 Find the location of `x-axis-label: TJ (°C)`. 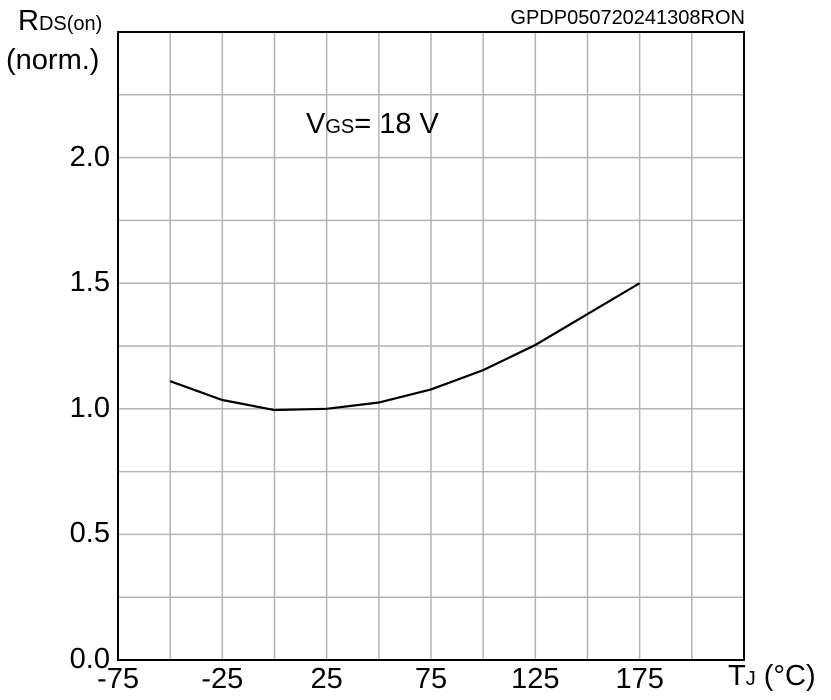

x-axis-label: TJ (°C) is located at coordinates (772, 676).